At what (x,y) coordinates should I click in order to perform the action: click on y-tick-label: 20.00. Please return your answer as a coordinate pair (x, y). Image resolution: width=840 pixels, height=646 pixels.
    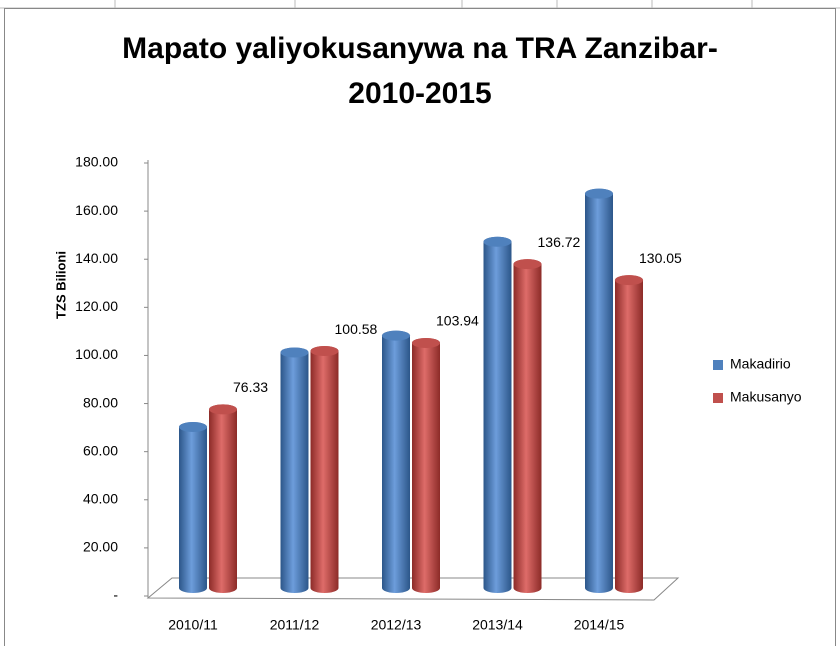
    Looking at the image, I should click on (100, 547).